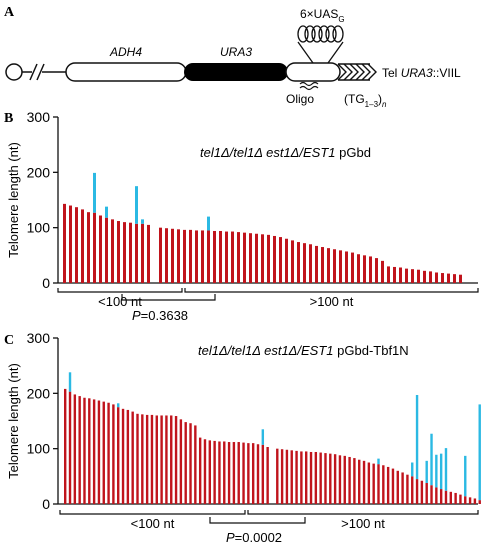  Describe the element at coordinates (421, 73) in the screenshot. I see `tel-ura3-label: Tel URA3::VIIL` at that location.